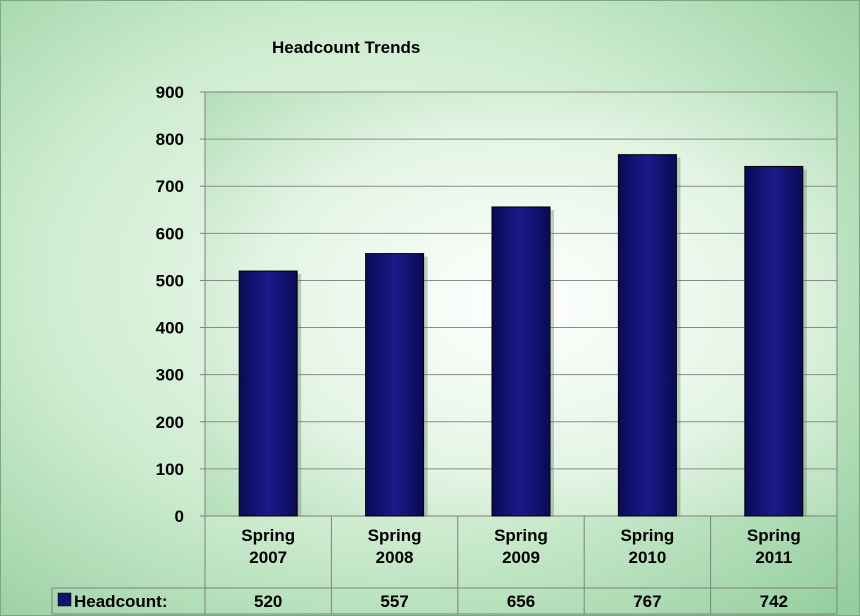 The width and height of the screenshot is (860, 616). Describe the element at coordinates (346, 47) in the screenshot. I see `chart-title: Headcount Trends` at that location.